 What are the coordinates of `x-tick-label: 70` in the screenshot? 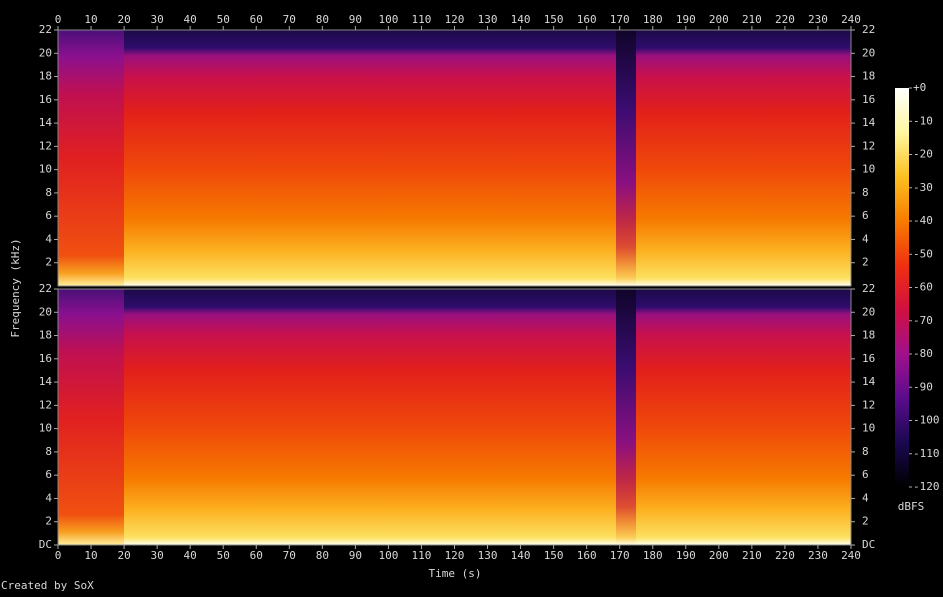 It's located at (289, 19).